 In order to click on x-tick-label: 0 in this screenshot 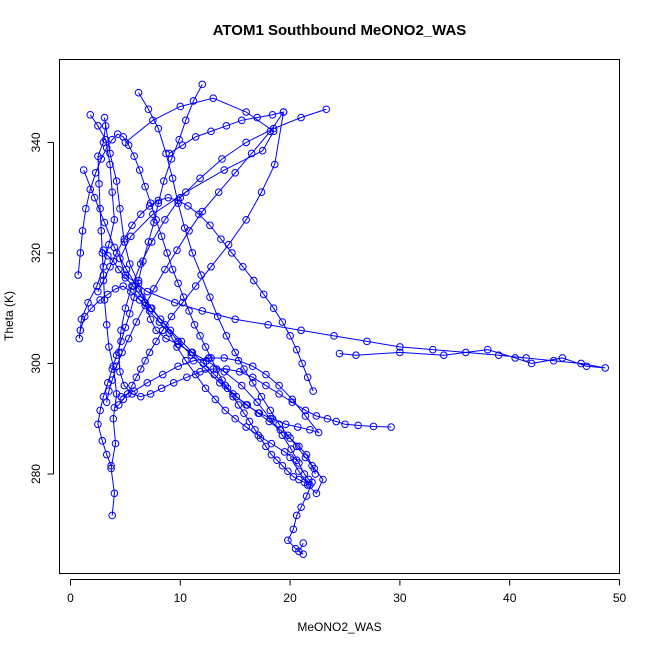, I will do `click(70, 598)`.